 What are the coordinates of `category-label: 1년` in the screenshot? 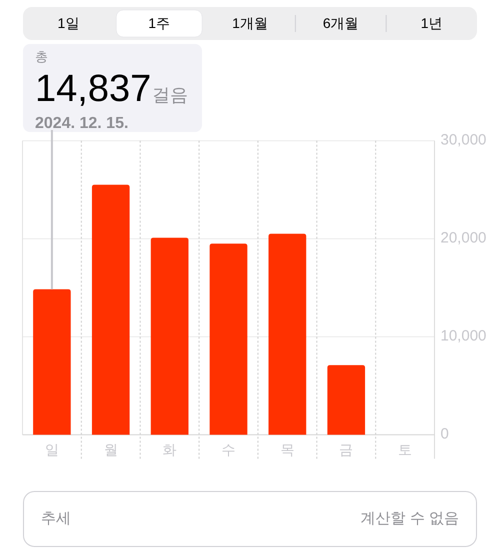 It's located at (431, 23).